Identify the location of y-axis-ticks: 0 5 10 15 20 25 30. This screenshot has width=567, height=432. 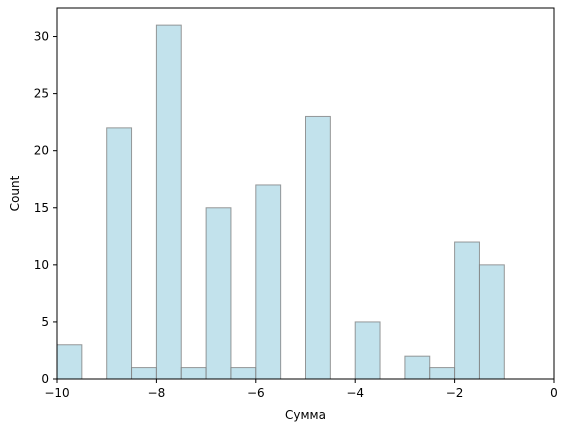
(45, 208).